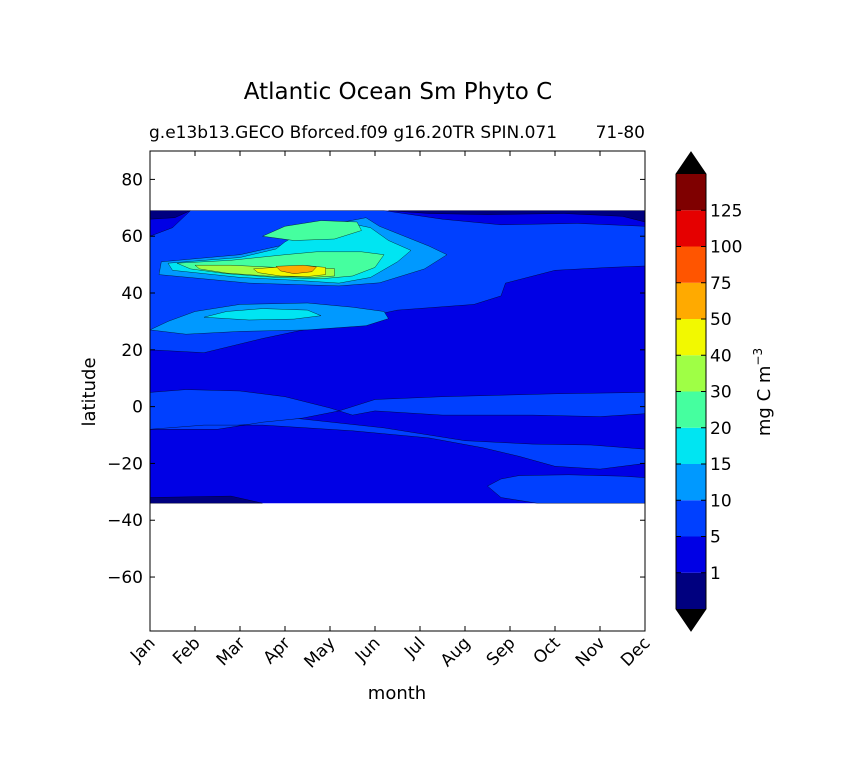 Image resolution: width=857 pixels, height=783 pixels. I want to click on chart-title: Atlantic Ocean Sm Phyto C, so click(398, 92).